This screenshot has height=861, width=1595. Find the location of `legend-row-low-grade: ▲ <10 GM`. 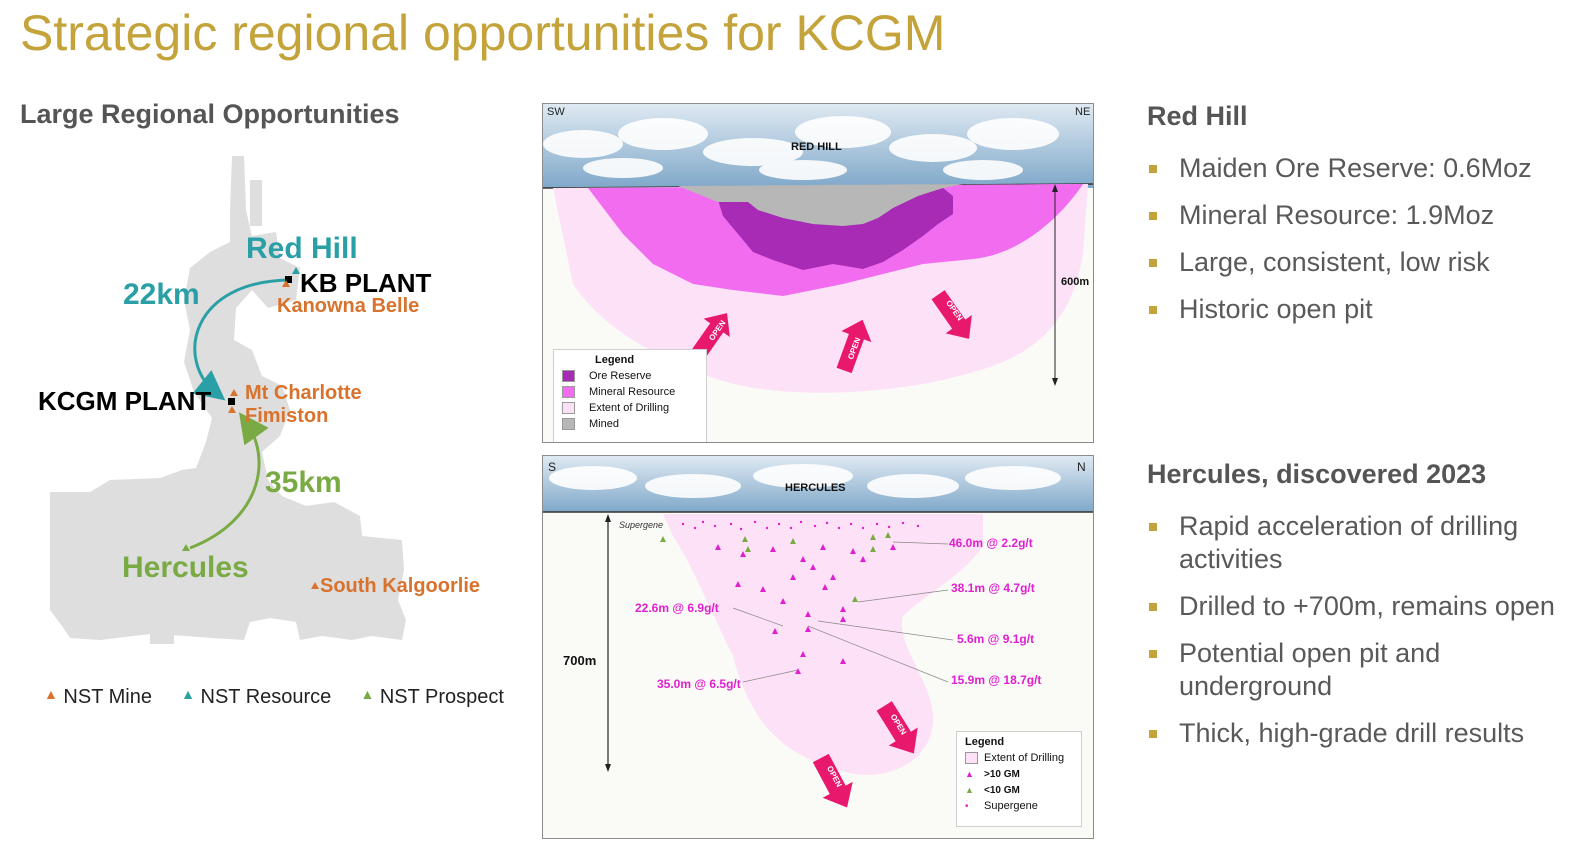

legend-row-low-grade: ▲ <10 GM is located at coordinates (1019, 790).